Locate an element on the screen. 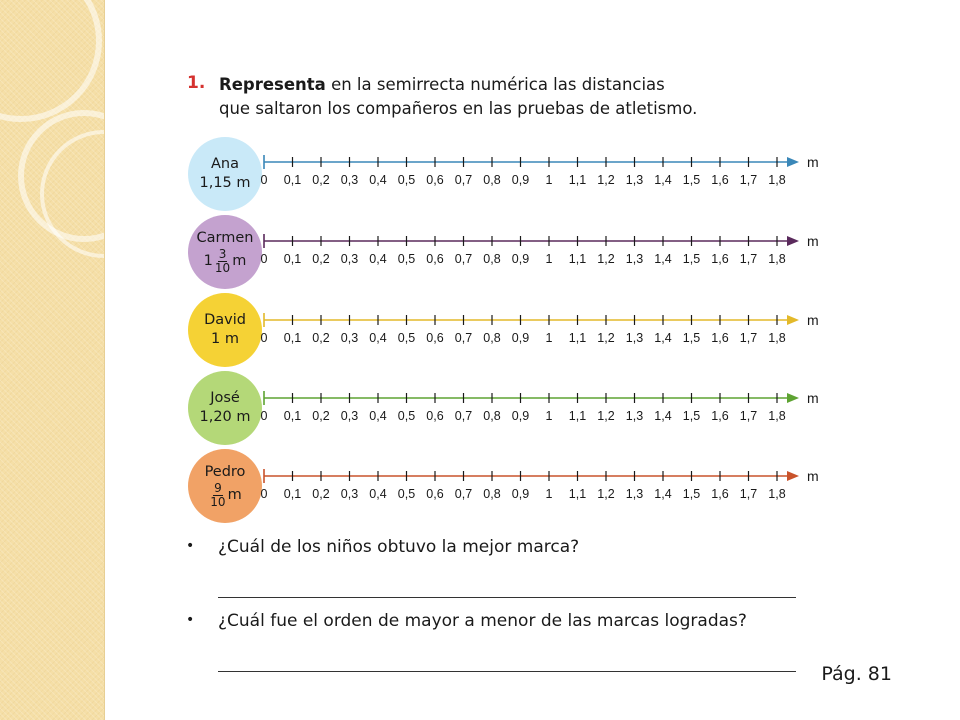  page-reference: Pág. 81 is located at coordinates (856, 674).